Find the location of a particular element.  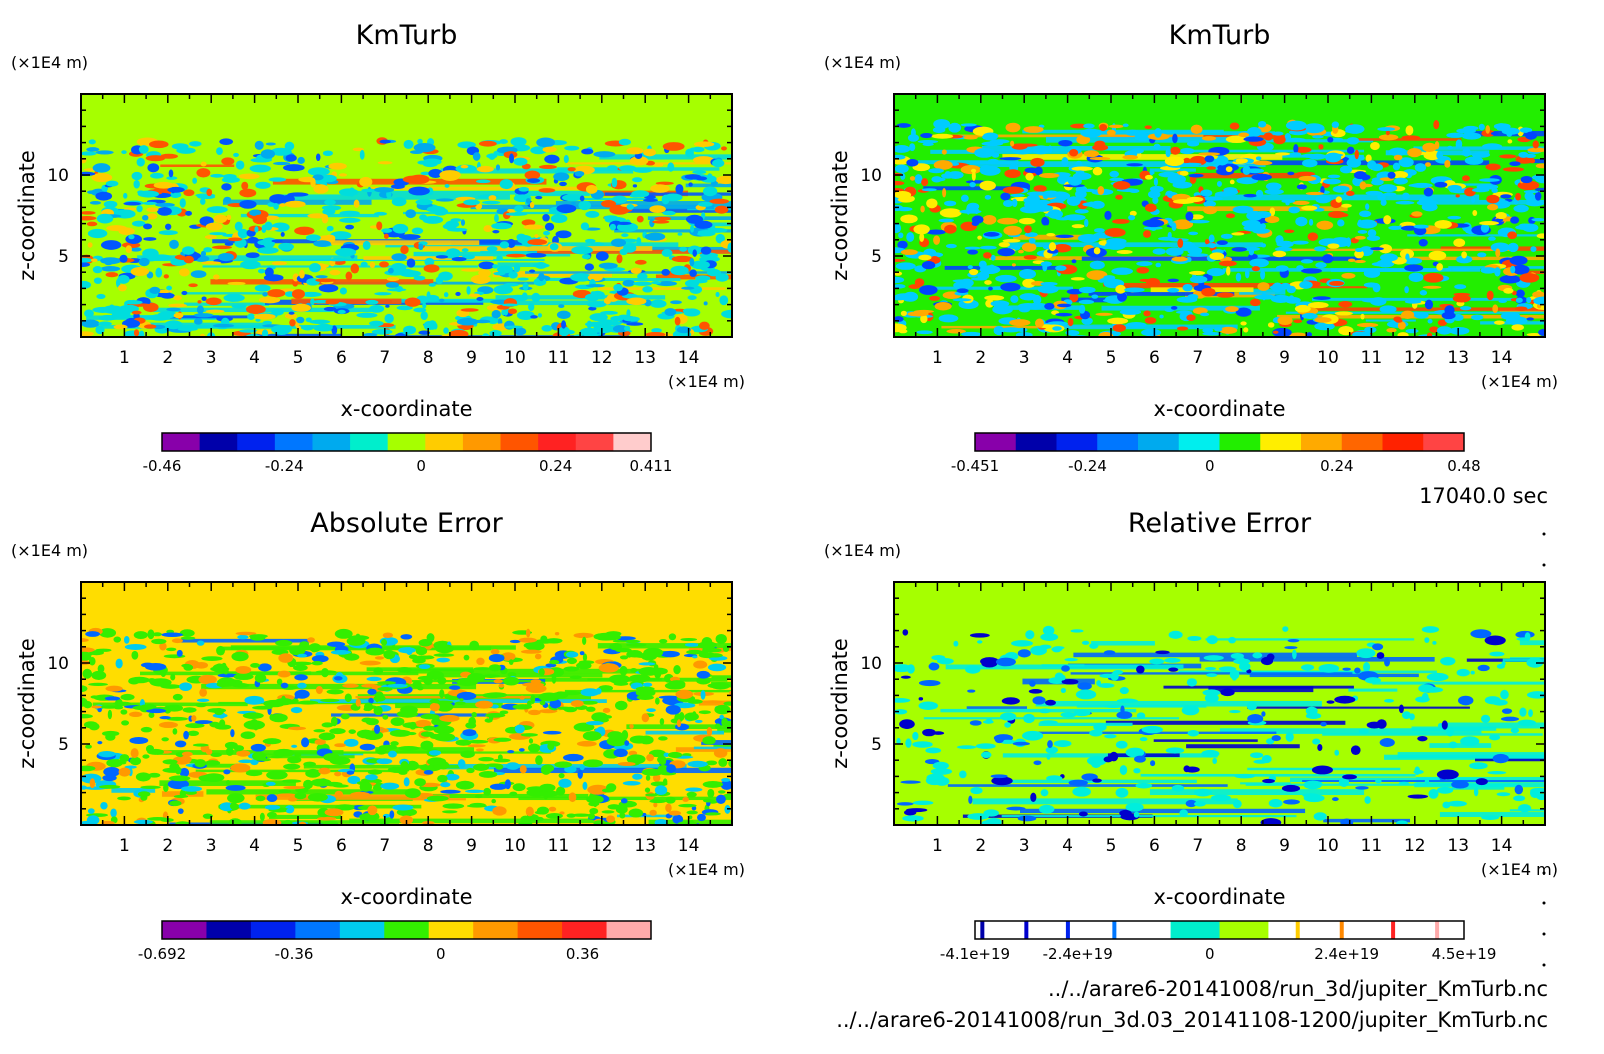

x-tick-label: 12 is located at coordinates (1415, 846).